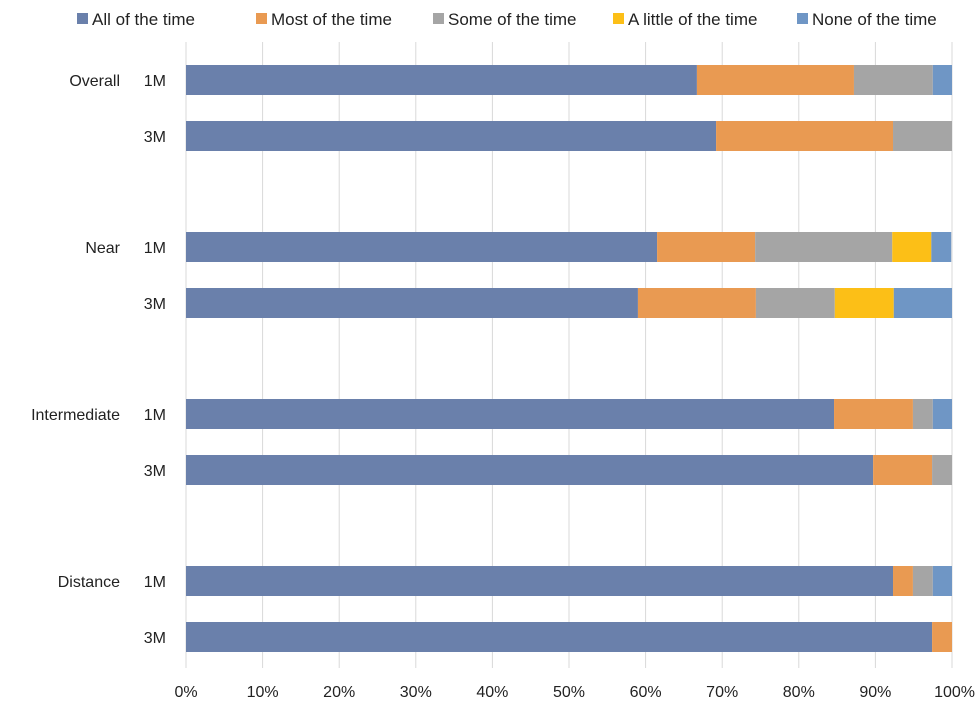 This screenshot has height=702, width=979. I want to click on legend-label-none-of-the-time: None of the time, so click(874, 19).